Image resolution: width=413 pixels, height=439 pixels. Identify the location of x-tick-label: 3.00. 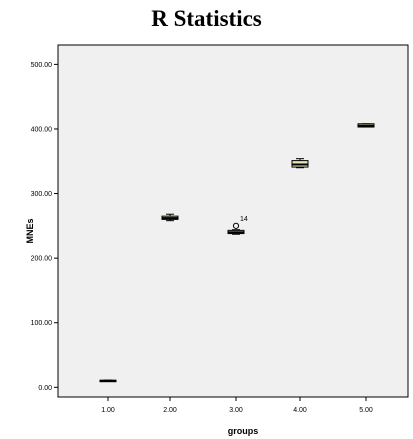
(236, 410).